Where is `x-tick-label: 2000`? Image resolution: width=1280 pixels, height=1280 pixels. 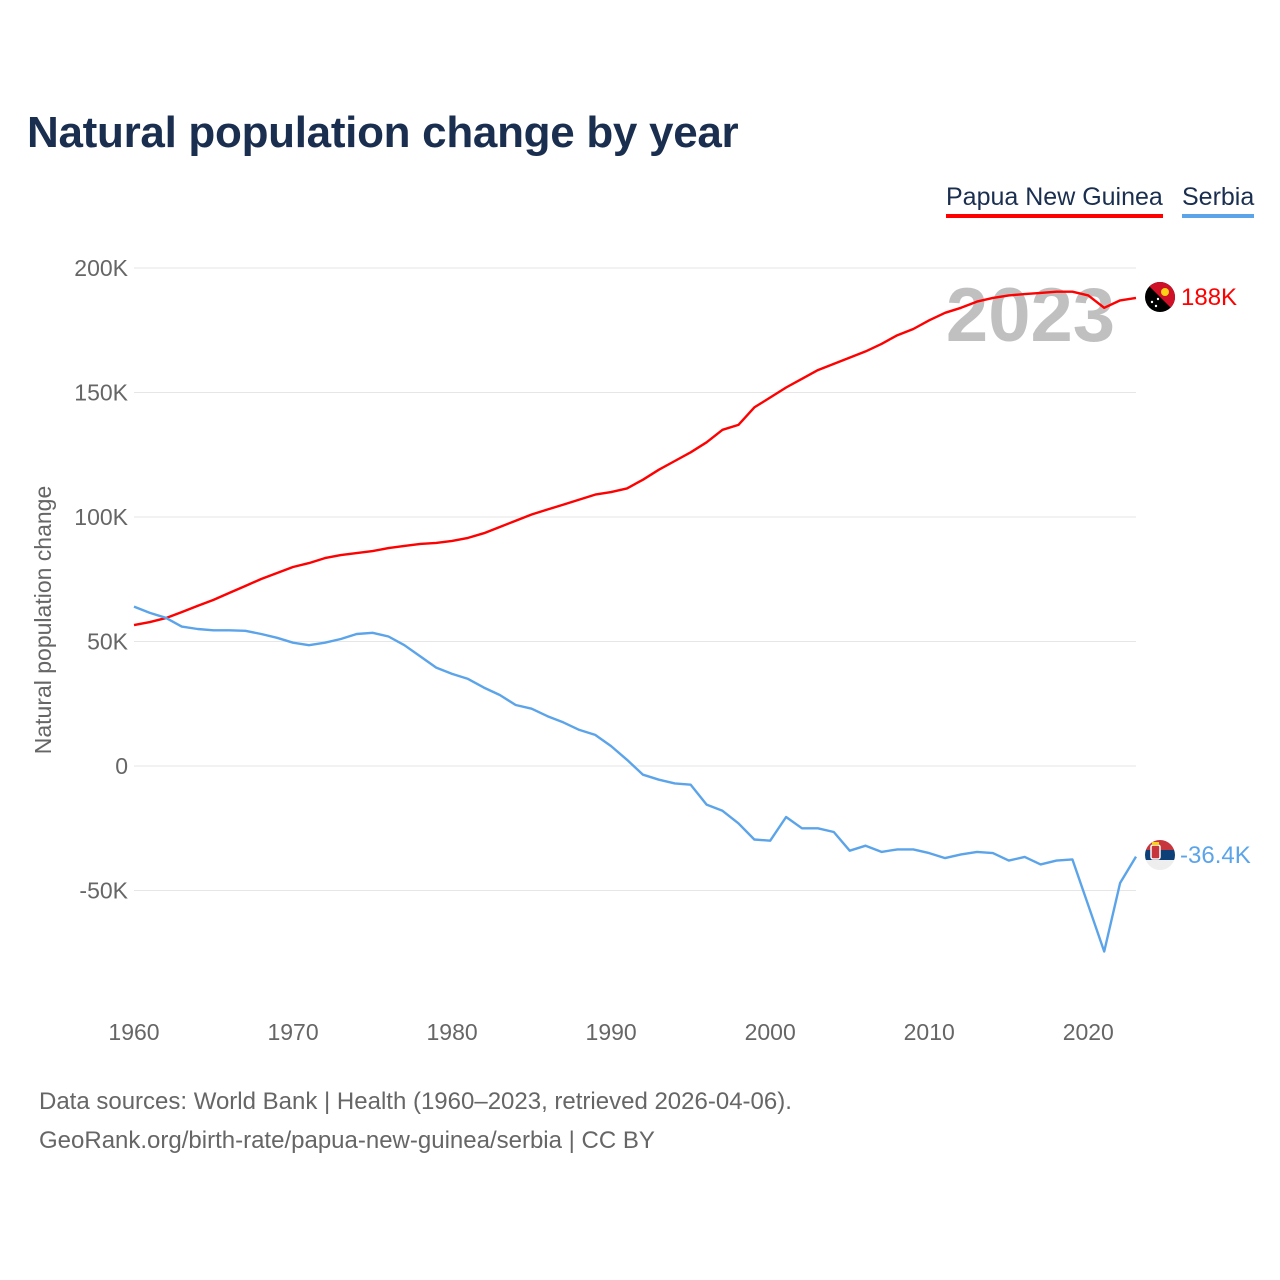 x-tick-label: 2000 is located at coordinates (770, 1032).